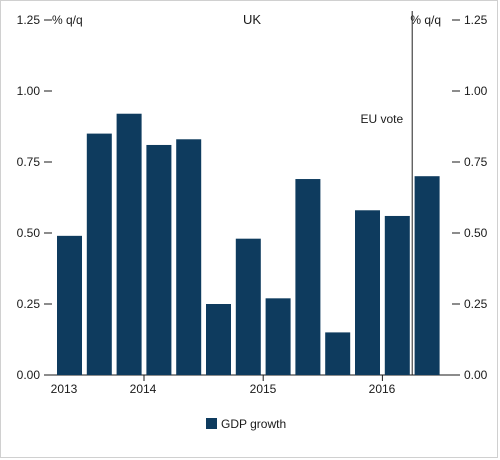 Image resolution: width=500 pixels, height=460 pixels. I want to click on right-y-tick-label: 0.75, so click(476, 162).